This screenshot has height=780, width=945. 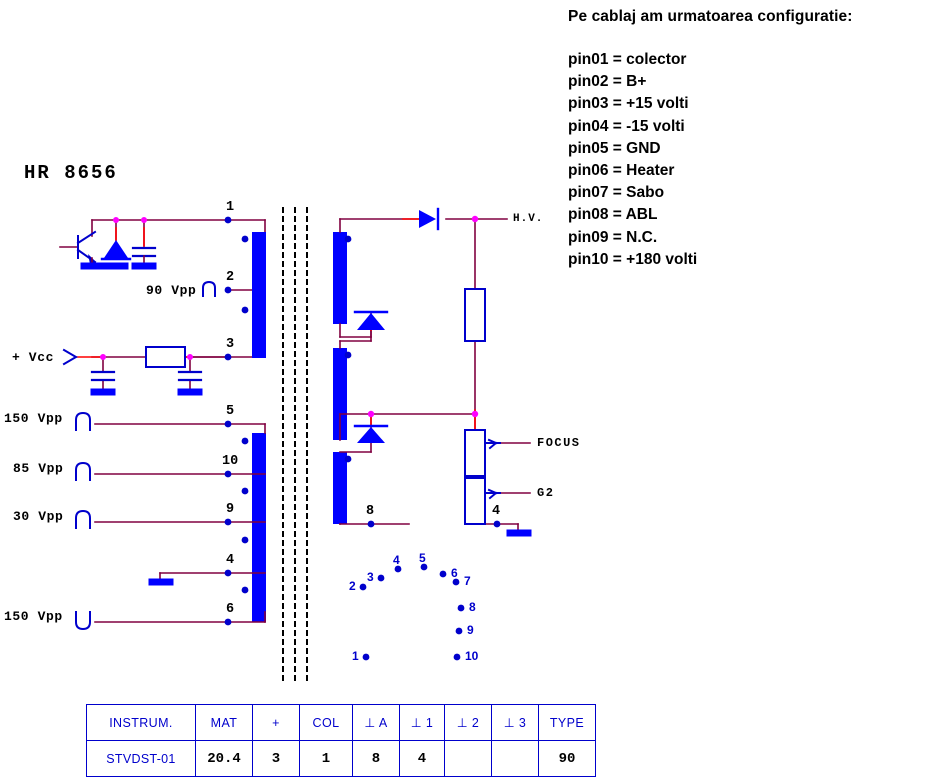 What do you see at coordinates (468, 722) in the screenshot?
I see `header-perp-2: ⊥ 2` at bounding box center [468, 722].